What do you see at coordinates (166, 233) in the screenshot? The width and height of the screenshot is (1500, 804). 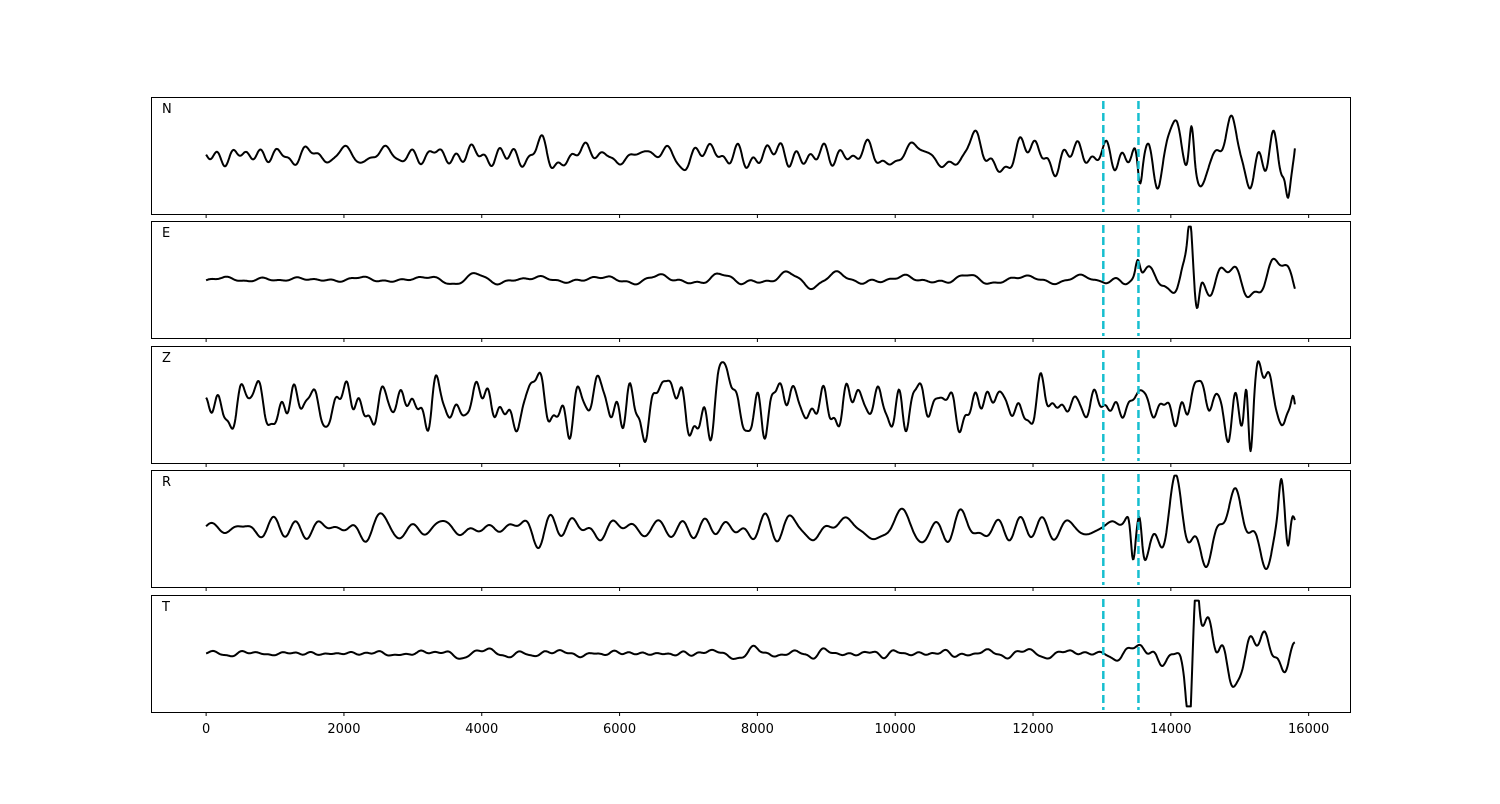 I see `panel-label-e: E` at bounding box center [166, 233].